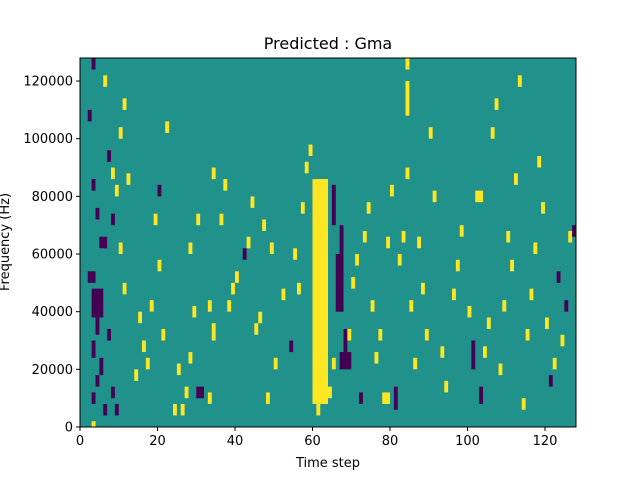  Describe the element at coordinates (52, 370) in the screenshot. I see `y-tick-label: 20000` at that location.